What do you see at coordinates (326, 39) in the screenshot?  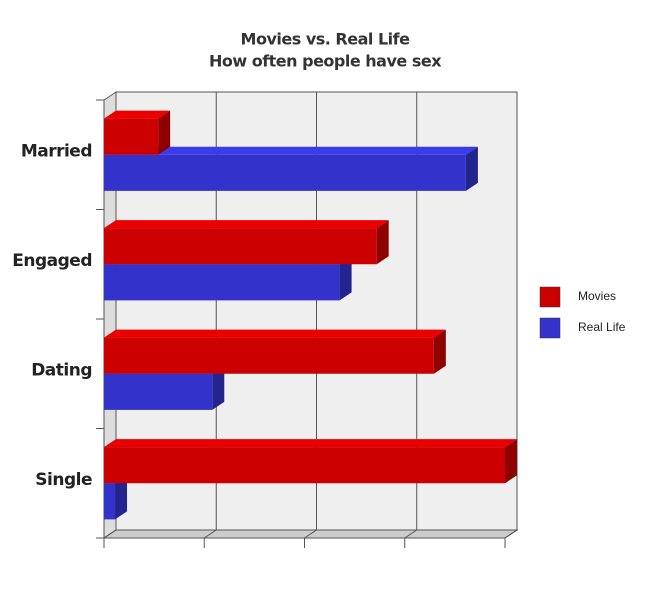 I see `chart-title: Movies vs. Real Life` at bounding box center [326, 39].